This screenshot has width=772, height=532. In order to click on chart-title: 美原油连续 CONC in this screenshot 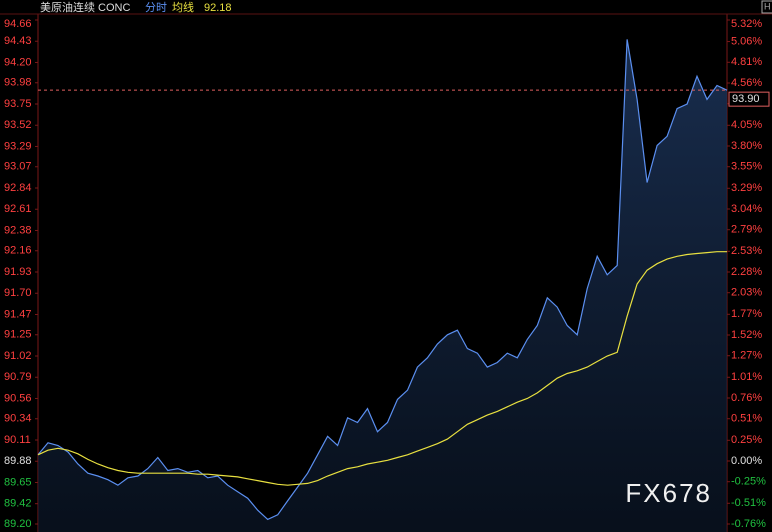, I will do `click(85, 7)`.